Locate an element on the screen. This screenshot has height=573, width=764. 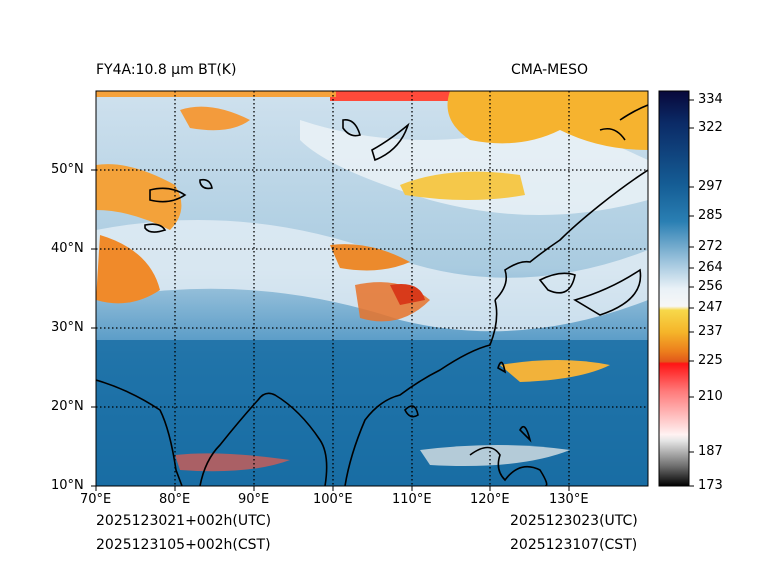
colorbar-label: 272 is located at coordinates (710, 246).